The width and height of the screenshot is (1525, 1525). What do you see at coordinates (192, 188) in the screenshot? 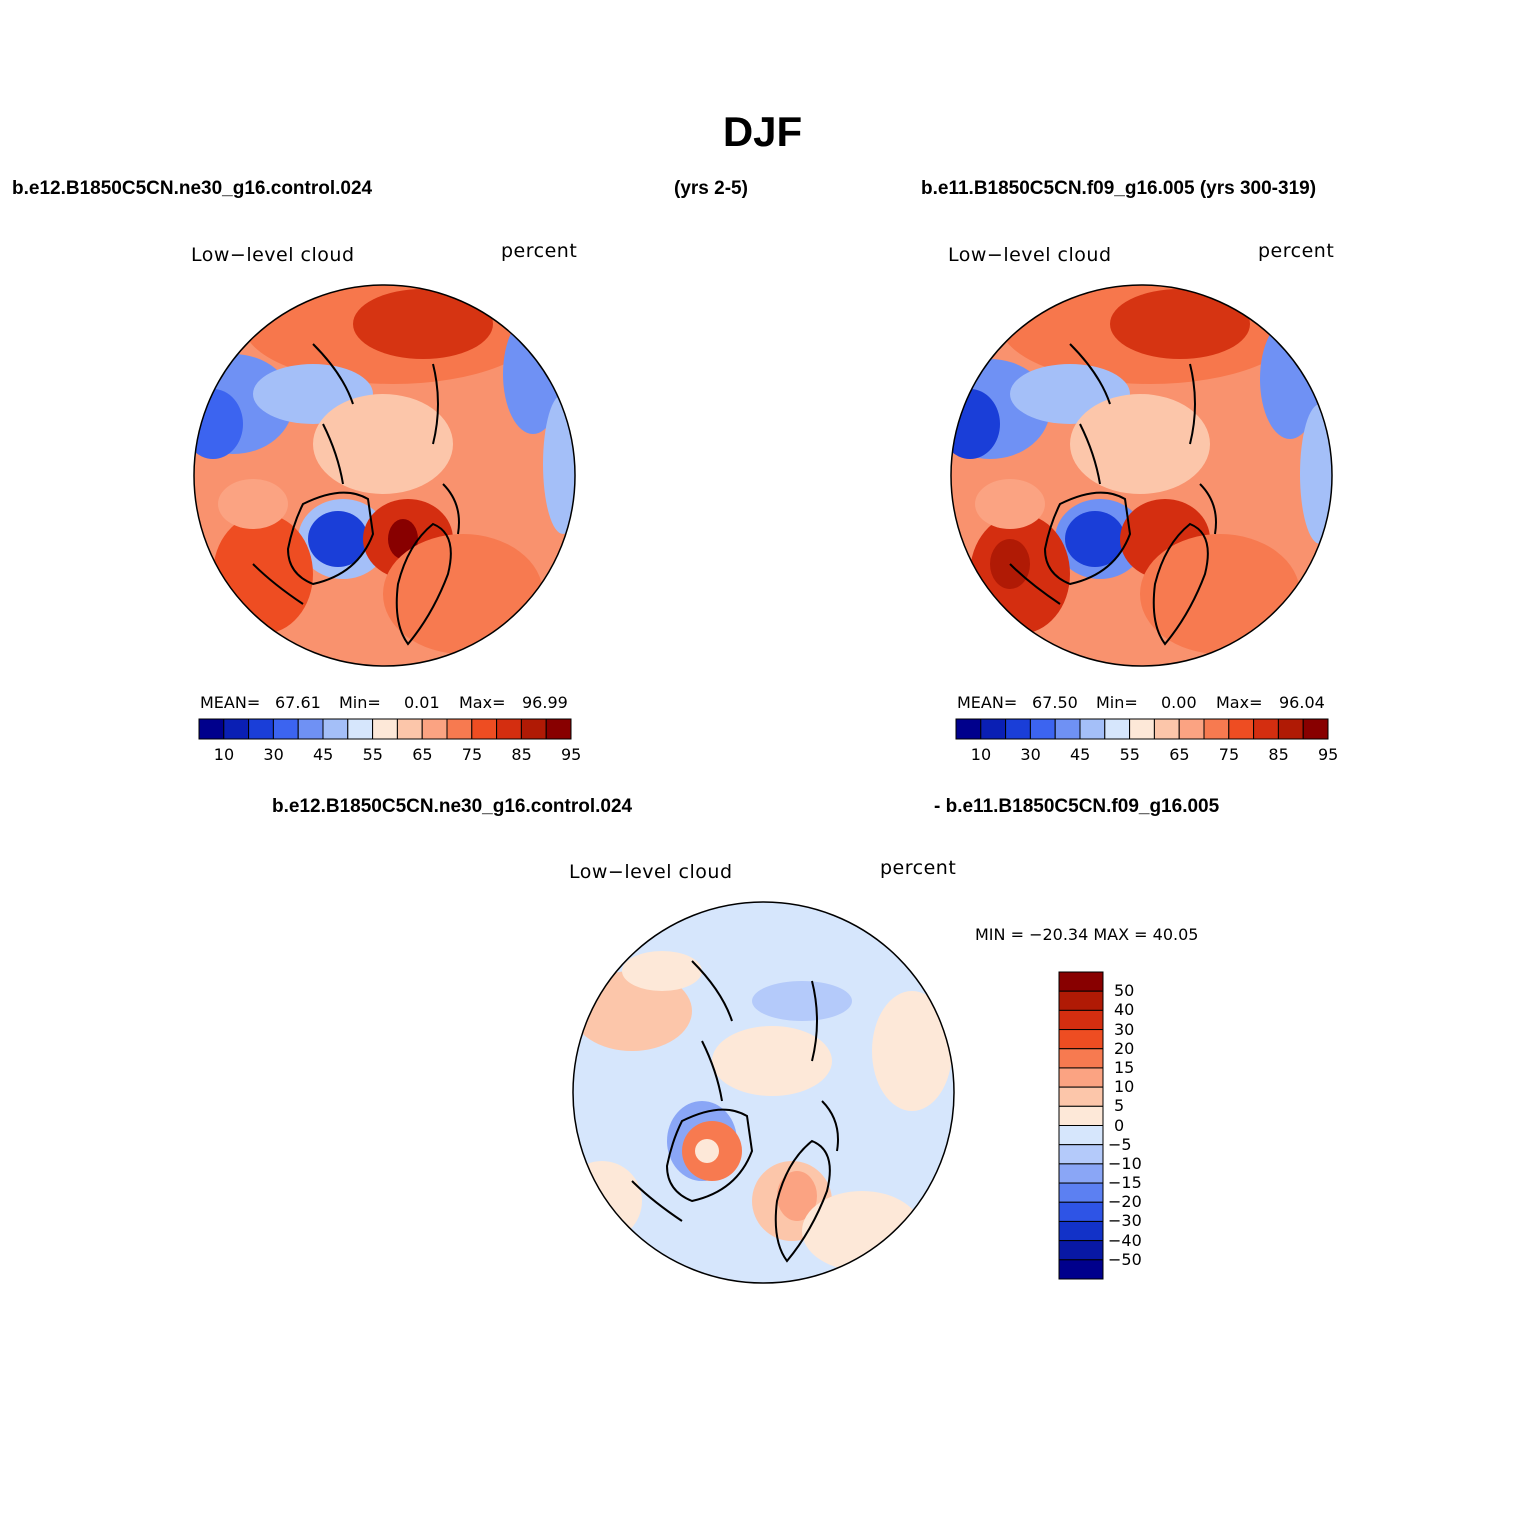
I see `case1-header: b.e12.B1850C5CN.ne30_g16.control.024` at bounding box center [192, 188].